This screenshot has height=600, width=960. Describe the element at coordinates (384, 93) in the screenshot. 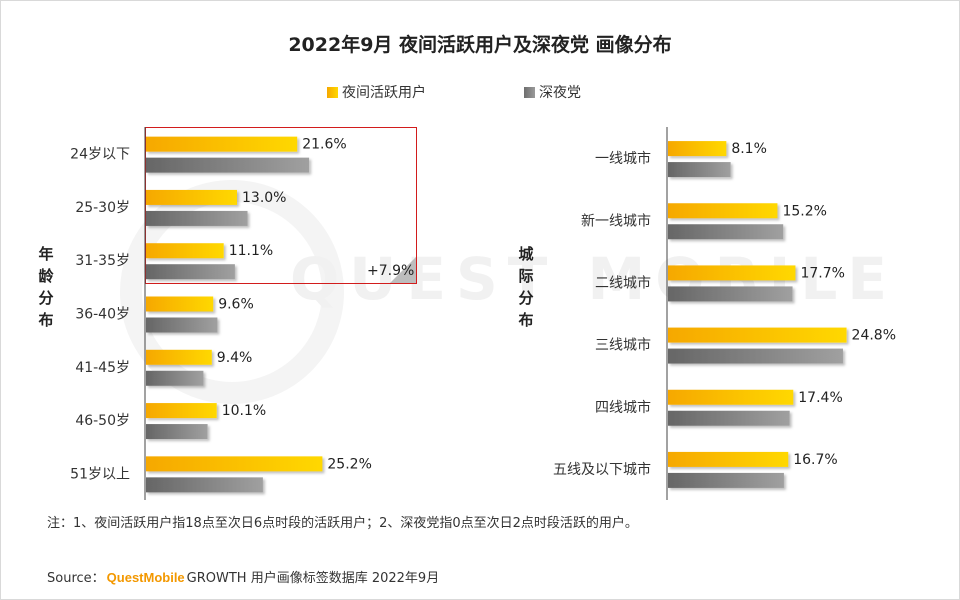

I see `legend-label-series-a: 夜间活跃用户` at that location.